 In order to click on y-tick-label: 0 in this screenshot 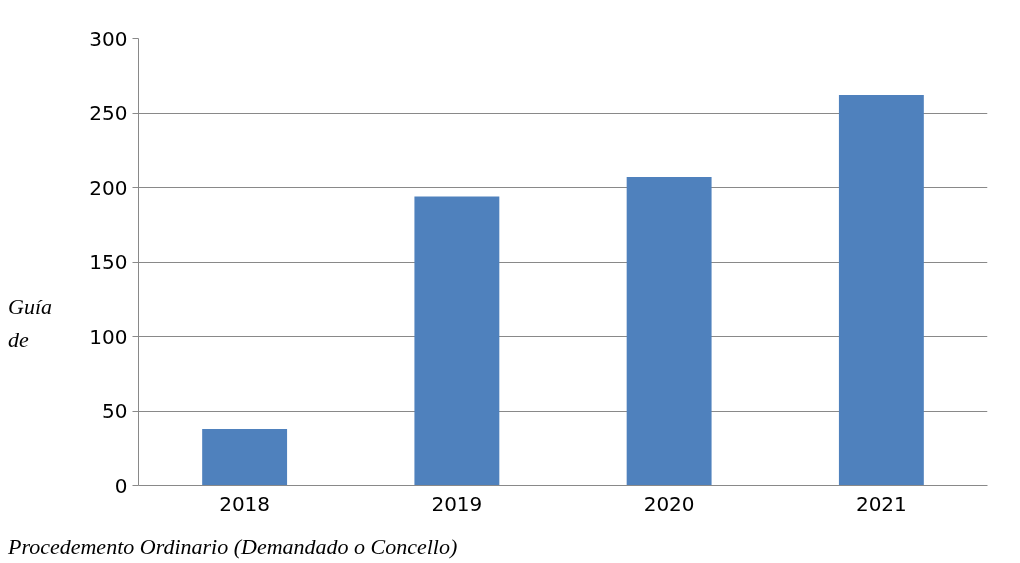, I will do `click(121, 485)`.